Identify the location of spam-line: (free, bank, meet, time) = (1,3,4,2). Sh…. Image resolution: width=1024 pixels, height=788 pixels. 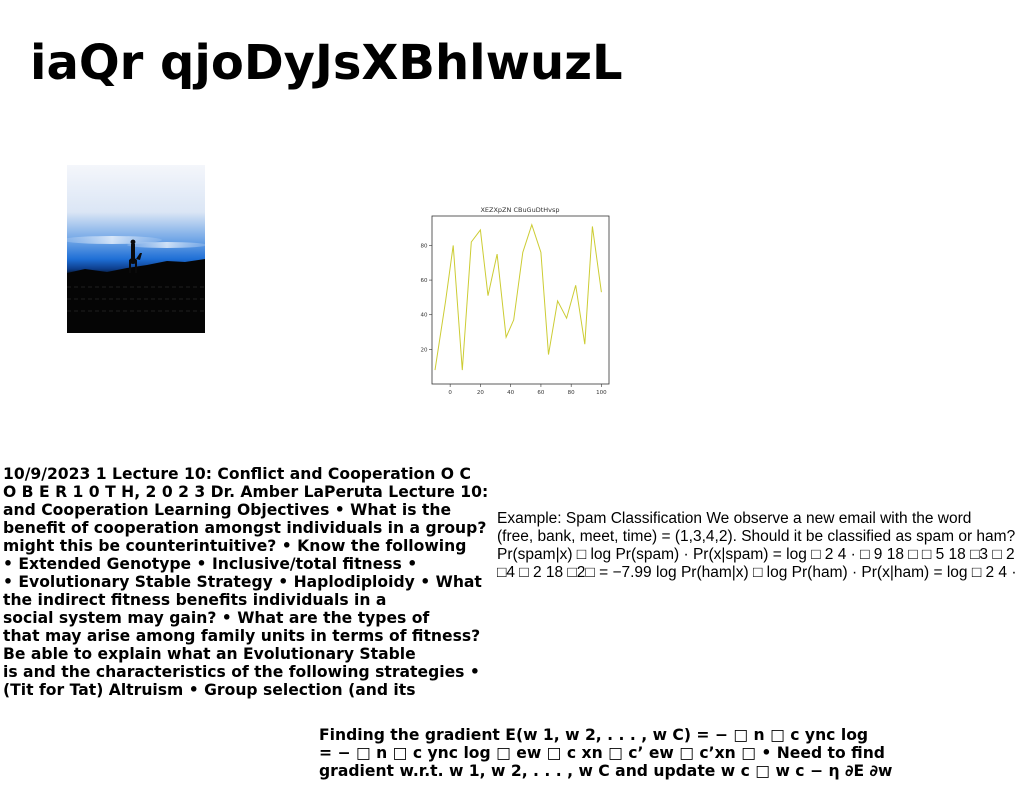
(756, 536).